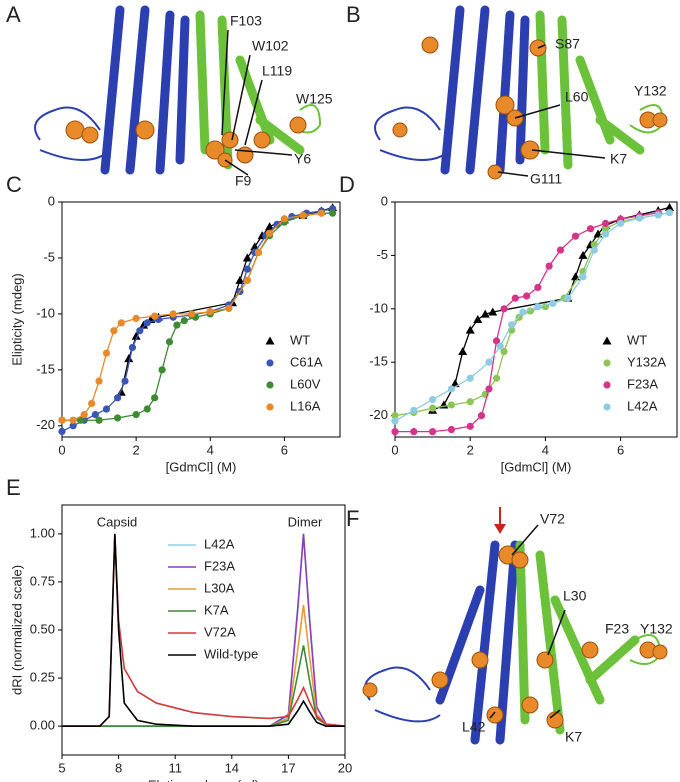  What do you see at coordinates (536, 466) in the screenshot?
I see `x-axis-label: [GdmCl] (M)` at bounding box center [536, 466].